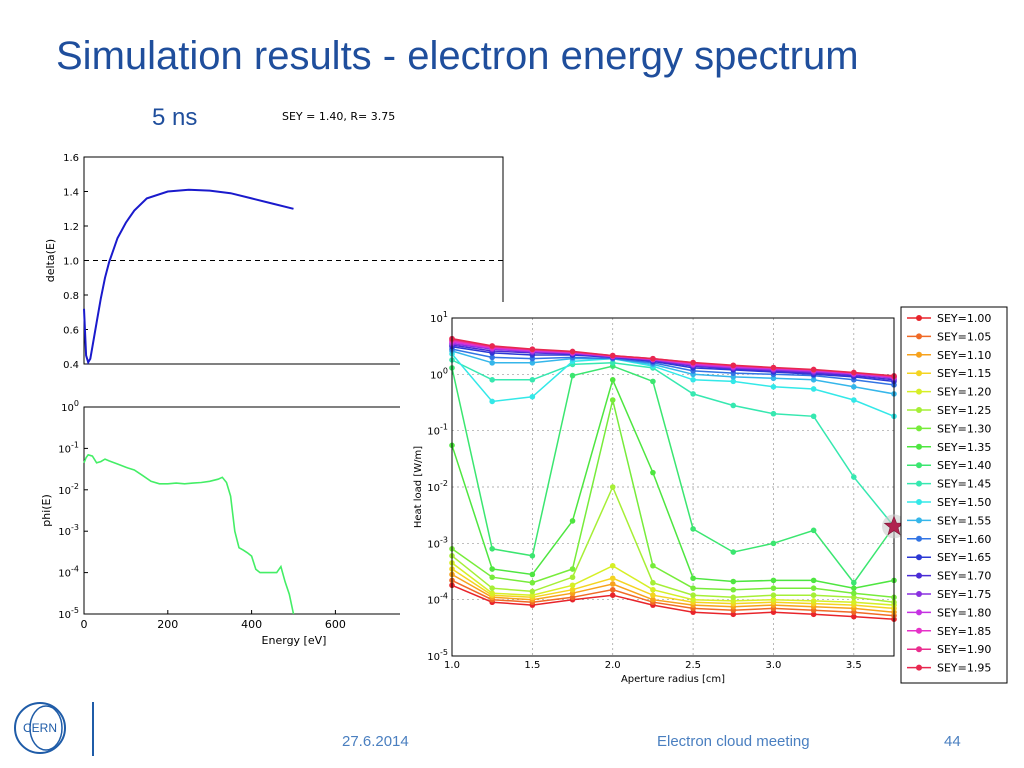  I want to click on legend-label: SEY=1.20, so click(964, 392).